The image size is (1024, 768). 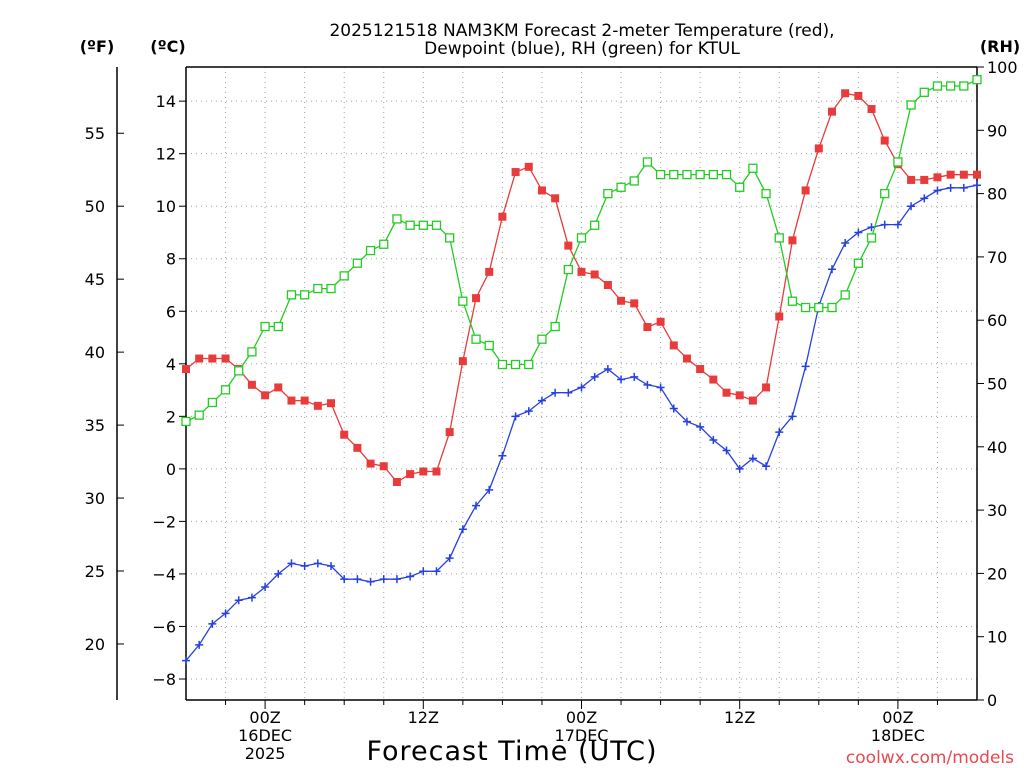 I want to click on fahrenheit-tick-label: 40, so click(x=95, y=352).